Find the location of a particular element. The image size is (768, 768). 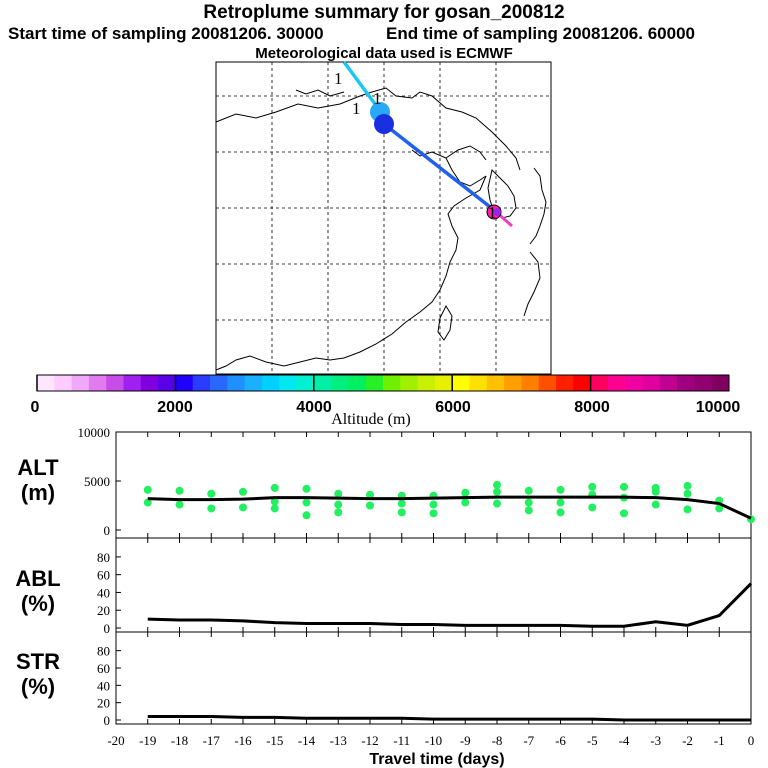

x-tick-label: -8 is located at coordinates (497, 740).